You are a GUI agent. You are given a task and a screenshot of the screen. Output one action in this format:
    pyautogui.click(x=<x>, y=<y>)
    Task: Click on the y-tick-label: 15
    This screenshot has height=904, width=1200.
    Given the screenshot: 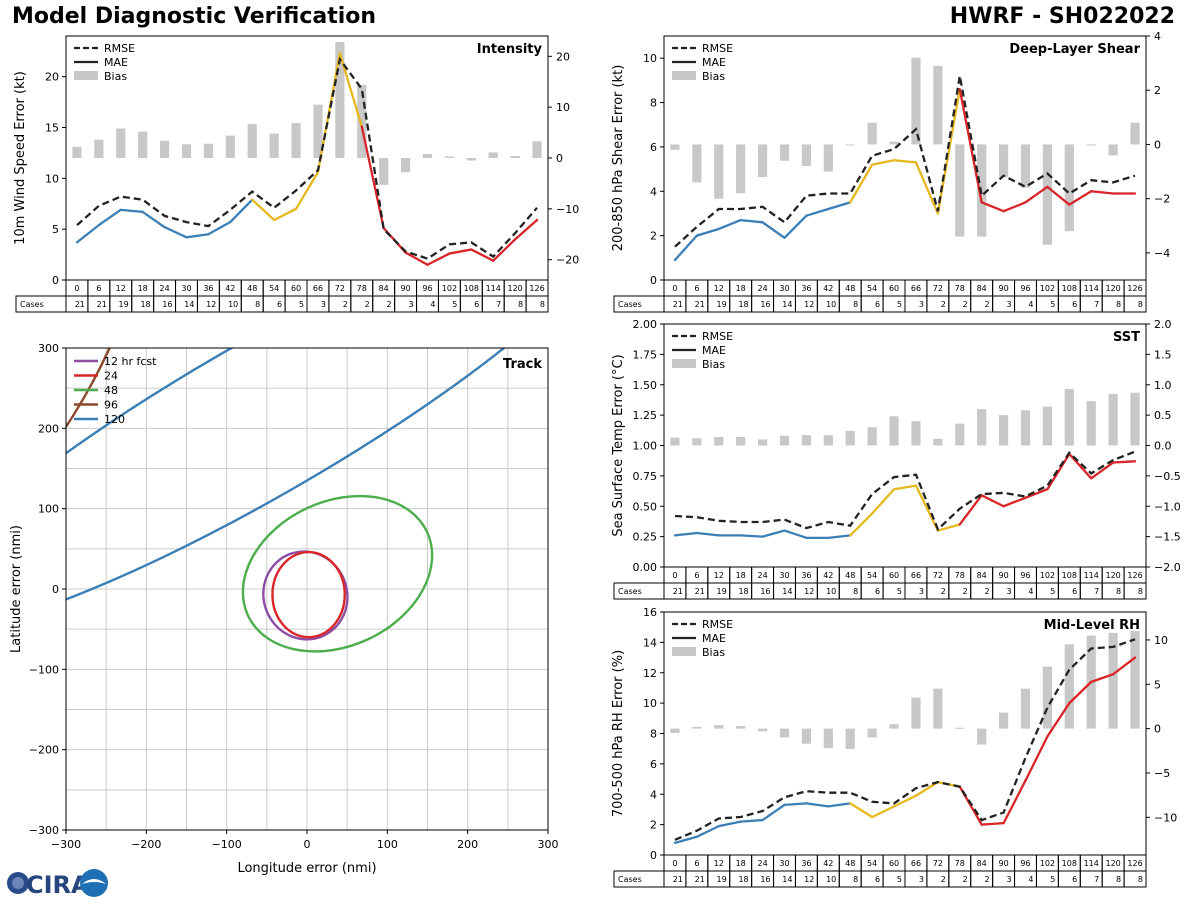 What is the action you would take?
    pyautogui.click(x=52, y=128)
    